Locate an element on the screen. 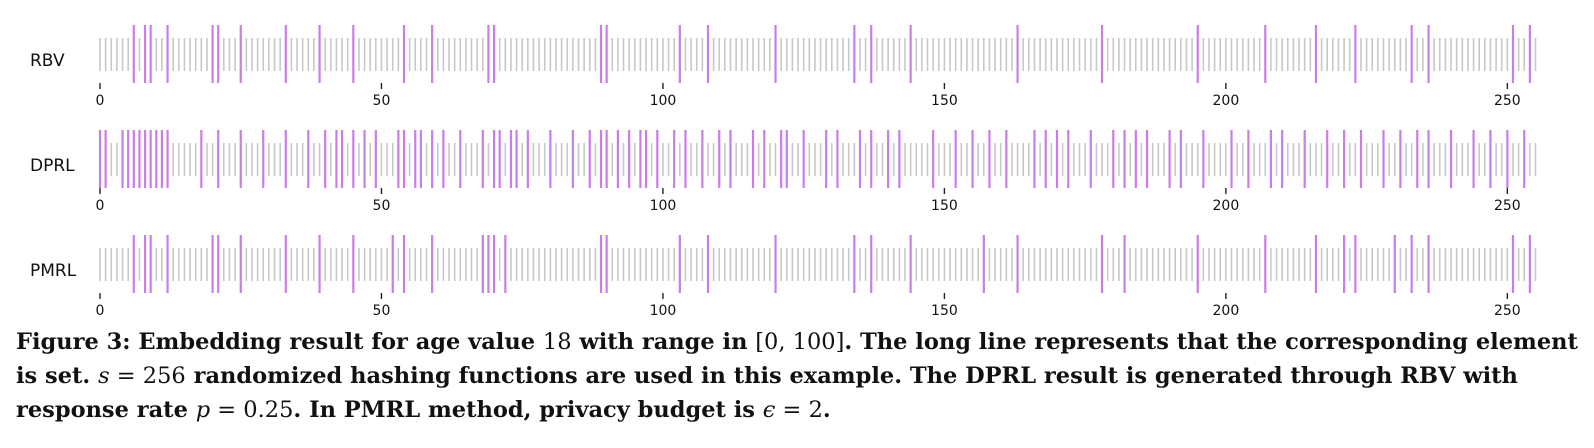  caption-text-f: . is located at coordinates (826, 410).